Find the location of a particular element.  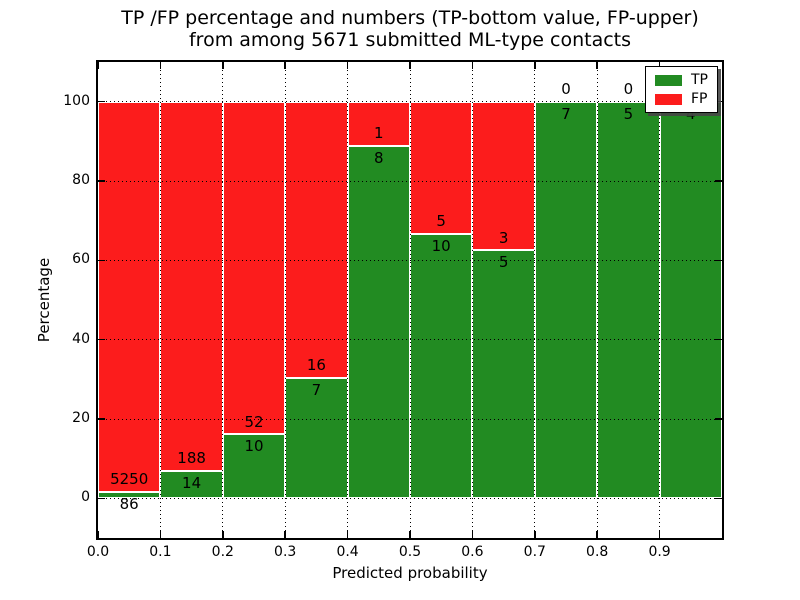

x-axis-label: Predicted probability is located at coordinates (410, 573).